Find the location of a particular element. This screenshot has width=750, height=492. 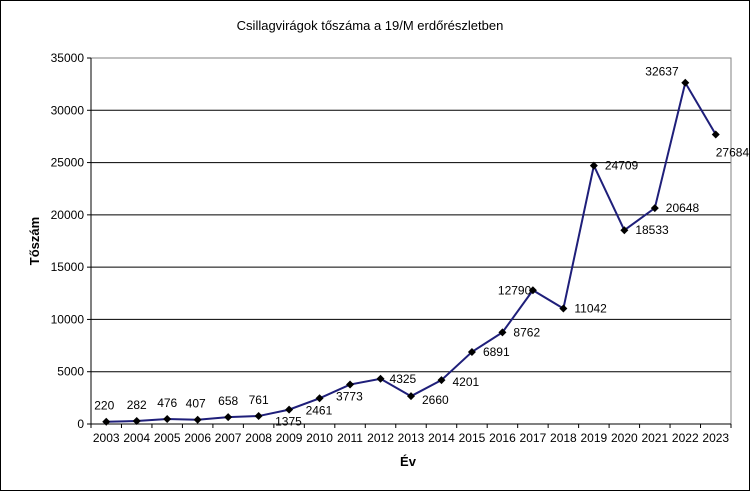

y-tick-label: 20000 is located at coordinates (68, 215).